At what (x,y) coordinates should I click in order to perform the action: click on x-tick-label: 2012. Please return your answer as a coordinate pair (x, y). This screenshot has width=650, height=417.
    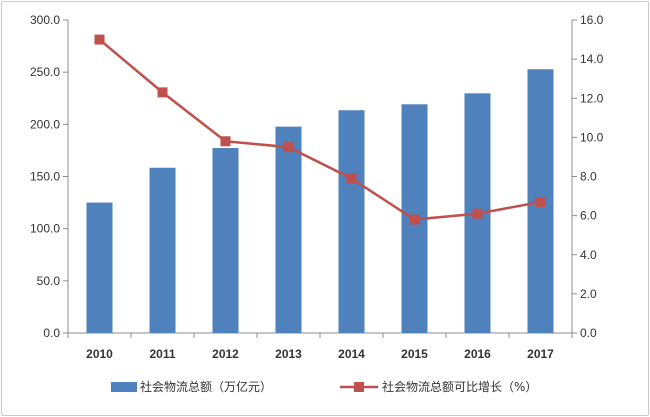
    Looking at the image, I should click on (225, 354).